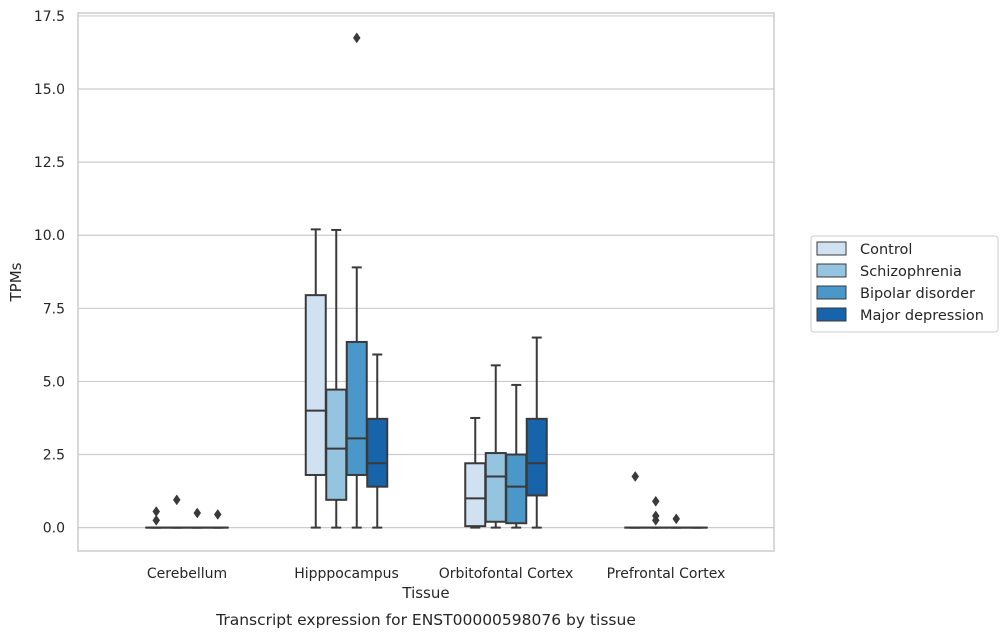 The image size is (1007, 638). Describe the element at coordinates (425, 593) in the screenshot. I see `x-axis-label: Tissue` at that location.